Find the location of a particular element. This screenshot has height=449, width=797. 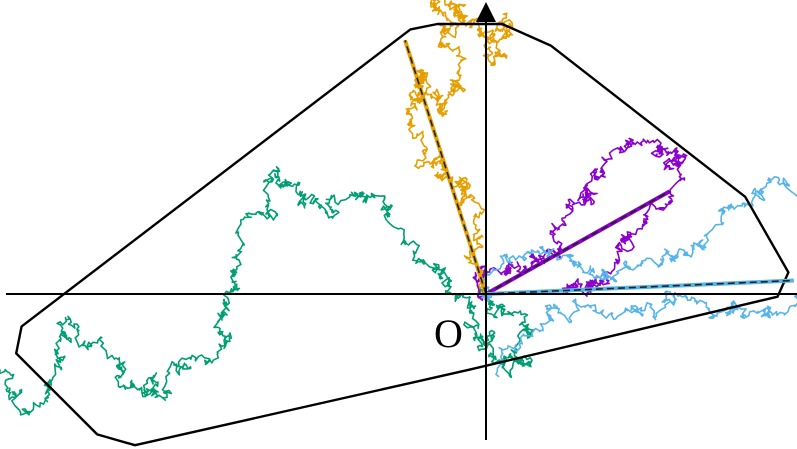

orange-walk is located at coordinates (459, 149).